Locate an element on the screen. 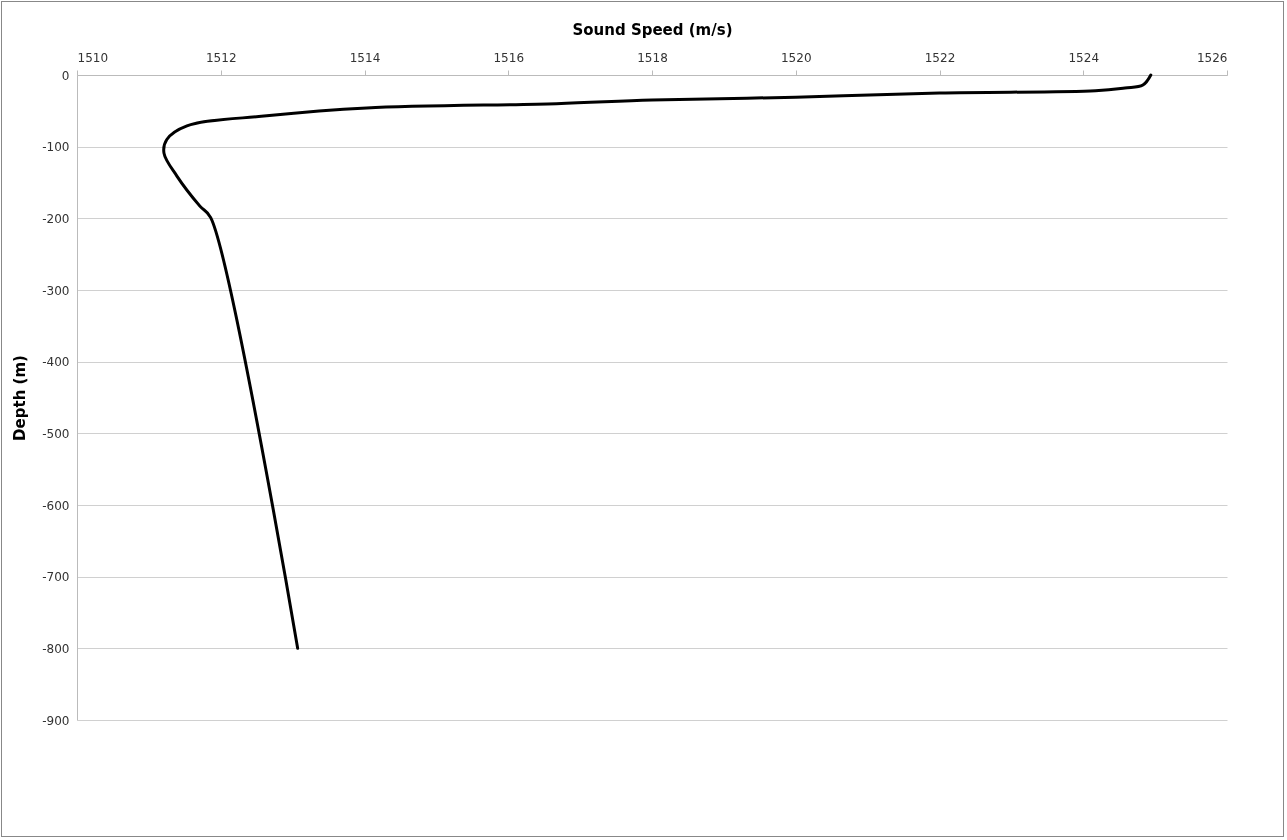 The height and width of the screenshot is (840, 1287). x-tick-label: 1512 is located at coordinates (221, 57).